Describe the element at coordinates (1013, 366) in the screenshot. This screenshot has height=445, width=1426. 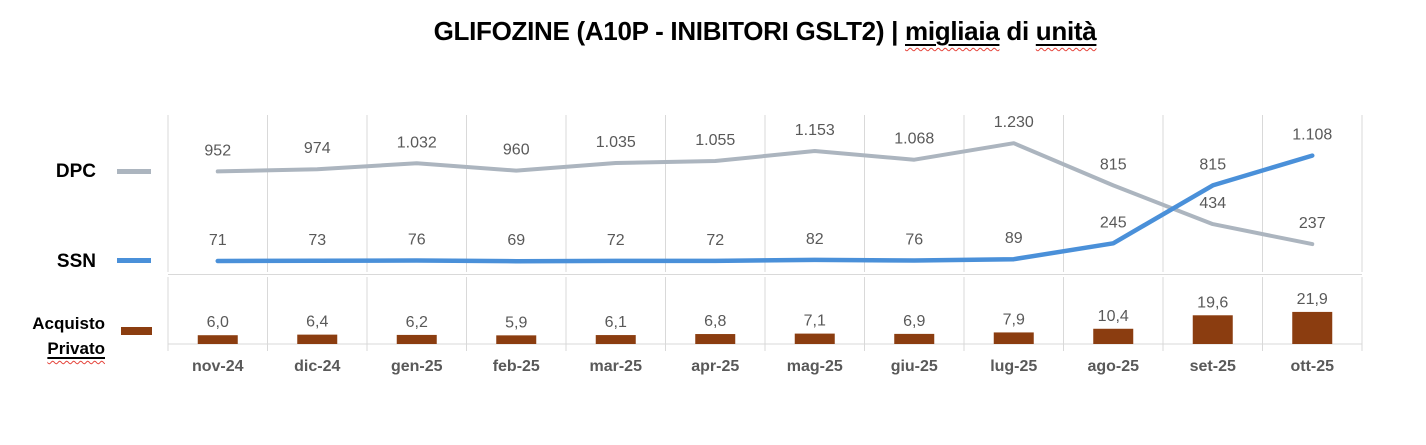
I see `month-label: lug-25` at that location.